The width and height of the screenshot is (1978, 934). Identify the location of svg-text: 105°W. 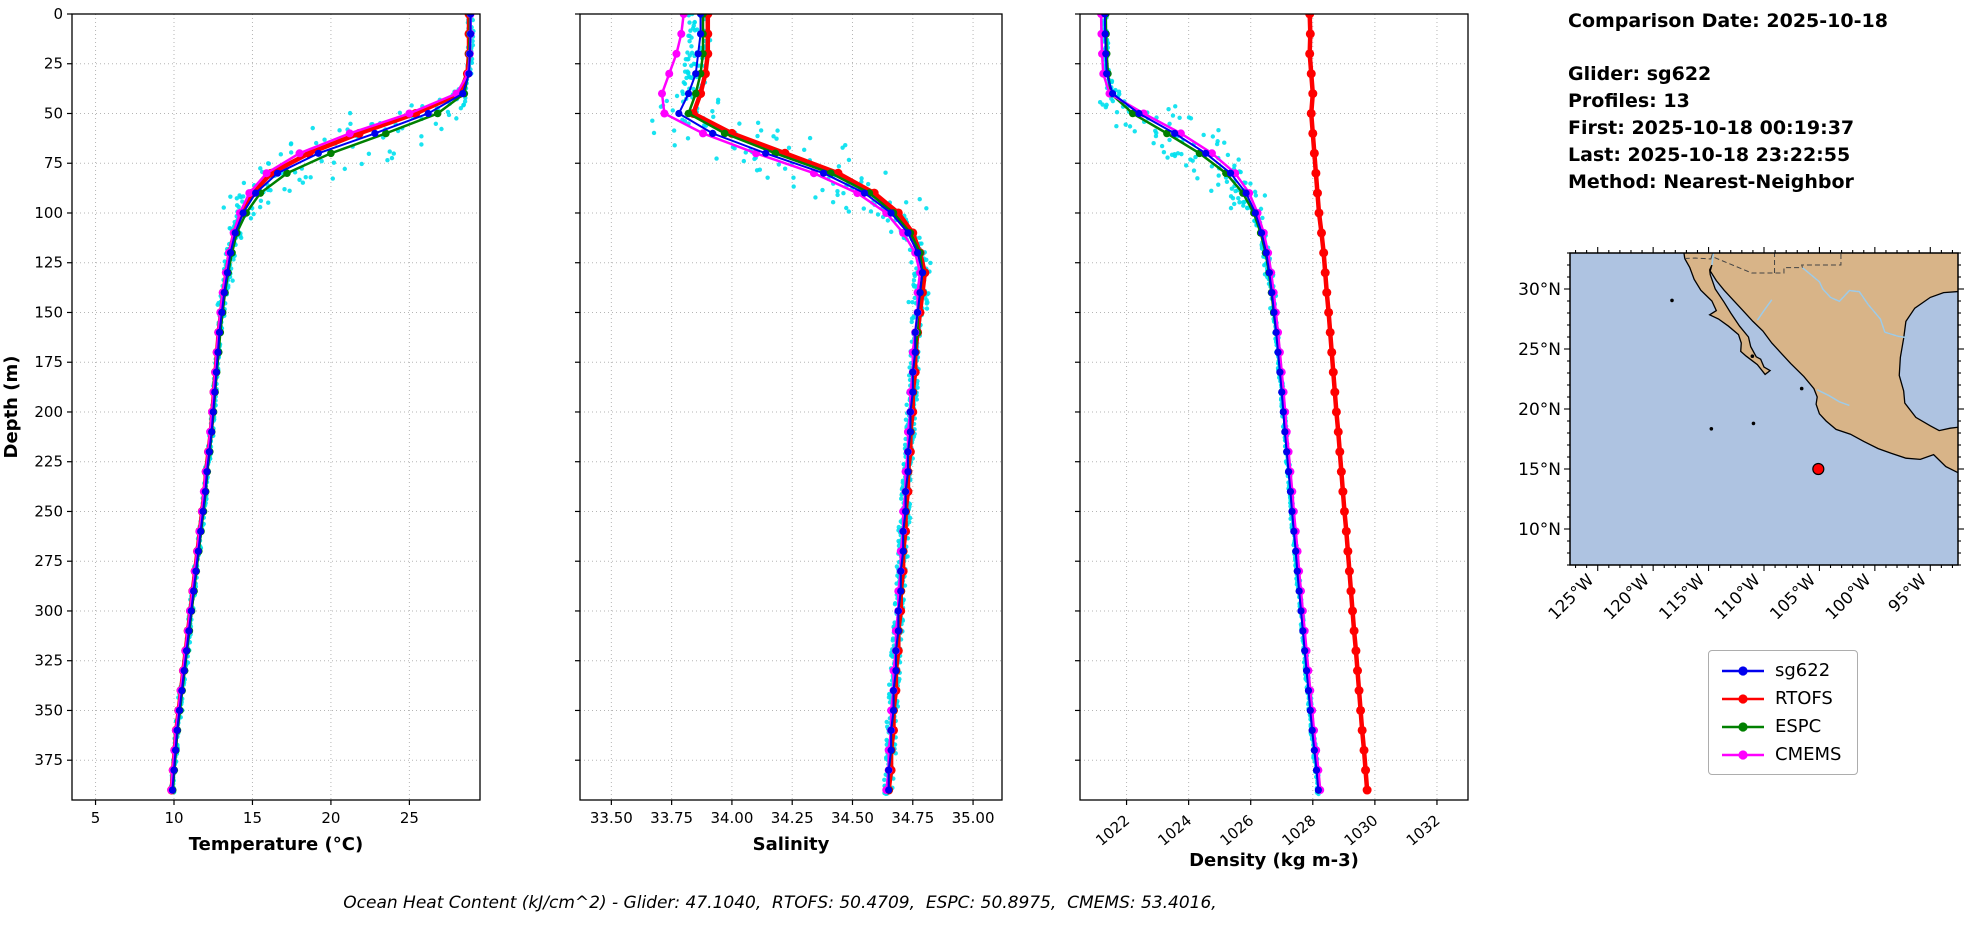
(1792, 596).